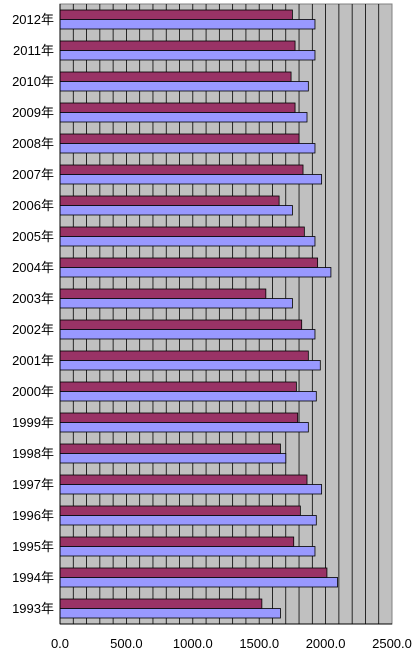 This screenshot has width=420, height=654. Describe the element at coordinates (33, 205) in the screenshot. I see `category-label: 2006年` at that location.